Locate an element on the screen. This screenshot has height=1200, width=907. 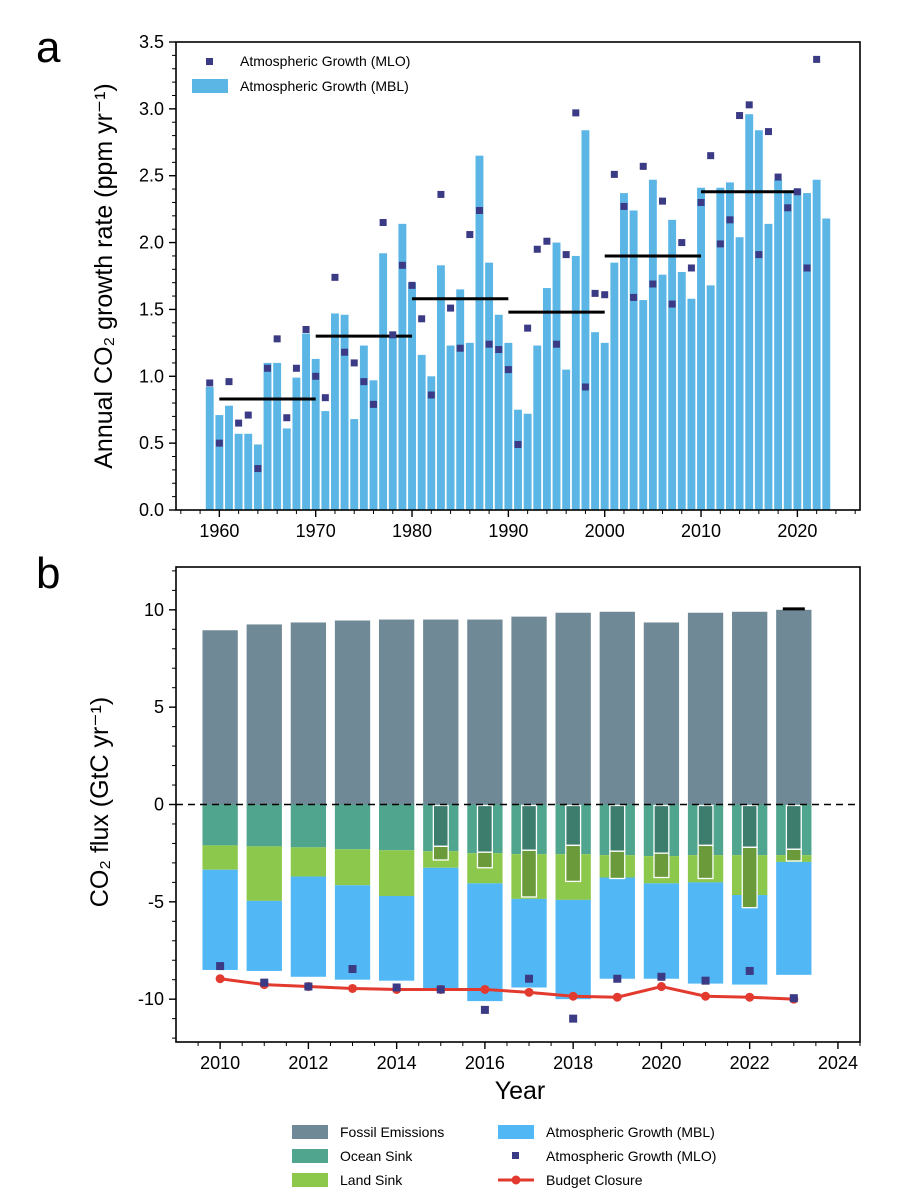
bar-fossil-2013 is located at coordinates (352, 712).